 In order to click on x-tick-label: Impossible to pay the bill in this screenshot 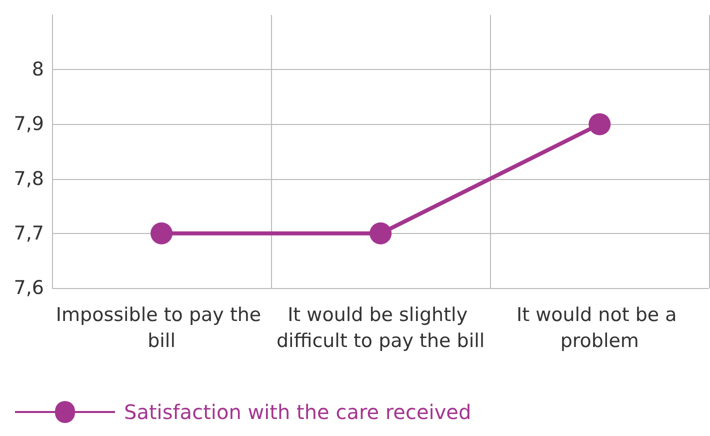, I will do `click(162, 328)`.